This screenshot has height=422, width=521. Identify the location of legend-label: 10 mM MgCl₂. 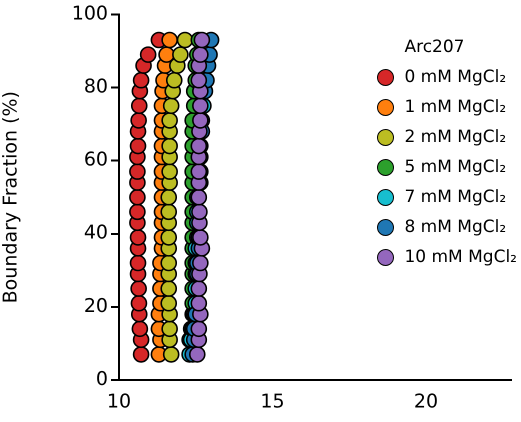
(460, 257).